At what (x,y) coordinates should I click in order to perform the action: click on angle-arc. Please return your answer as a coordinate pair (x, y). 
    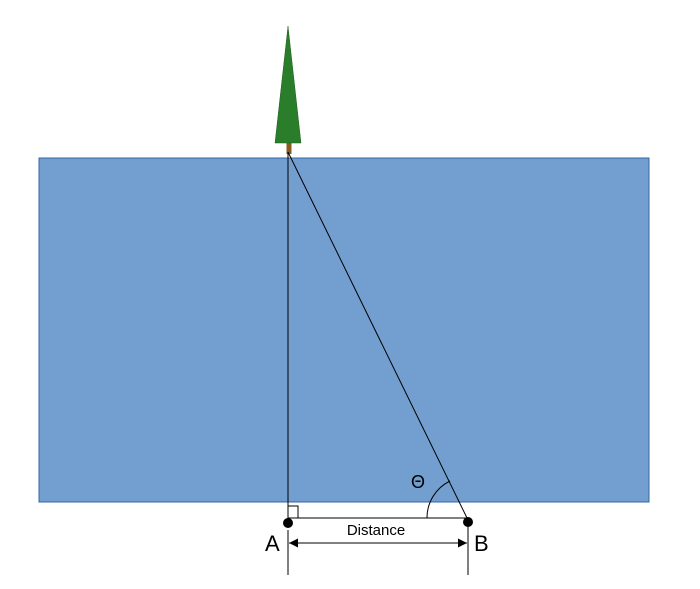
    Looking at the image, I should click on (438, 499).